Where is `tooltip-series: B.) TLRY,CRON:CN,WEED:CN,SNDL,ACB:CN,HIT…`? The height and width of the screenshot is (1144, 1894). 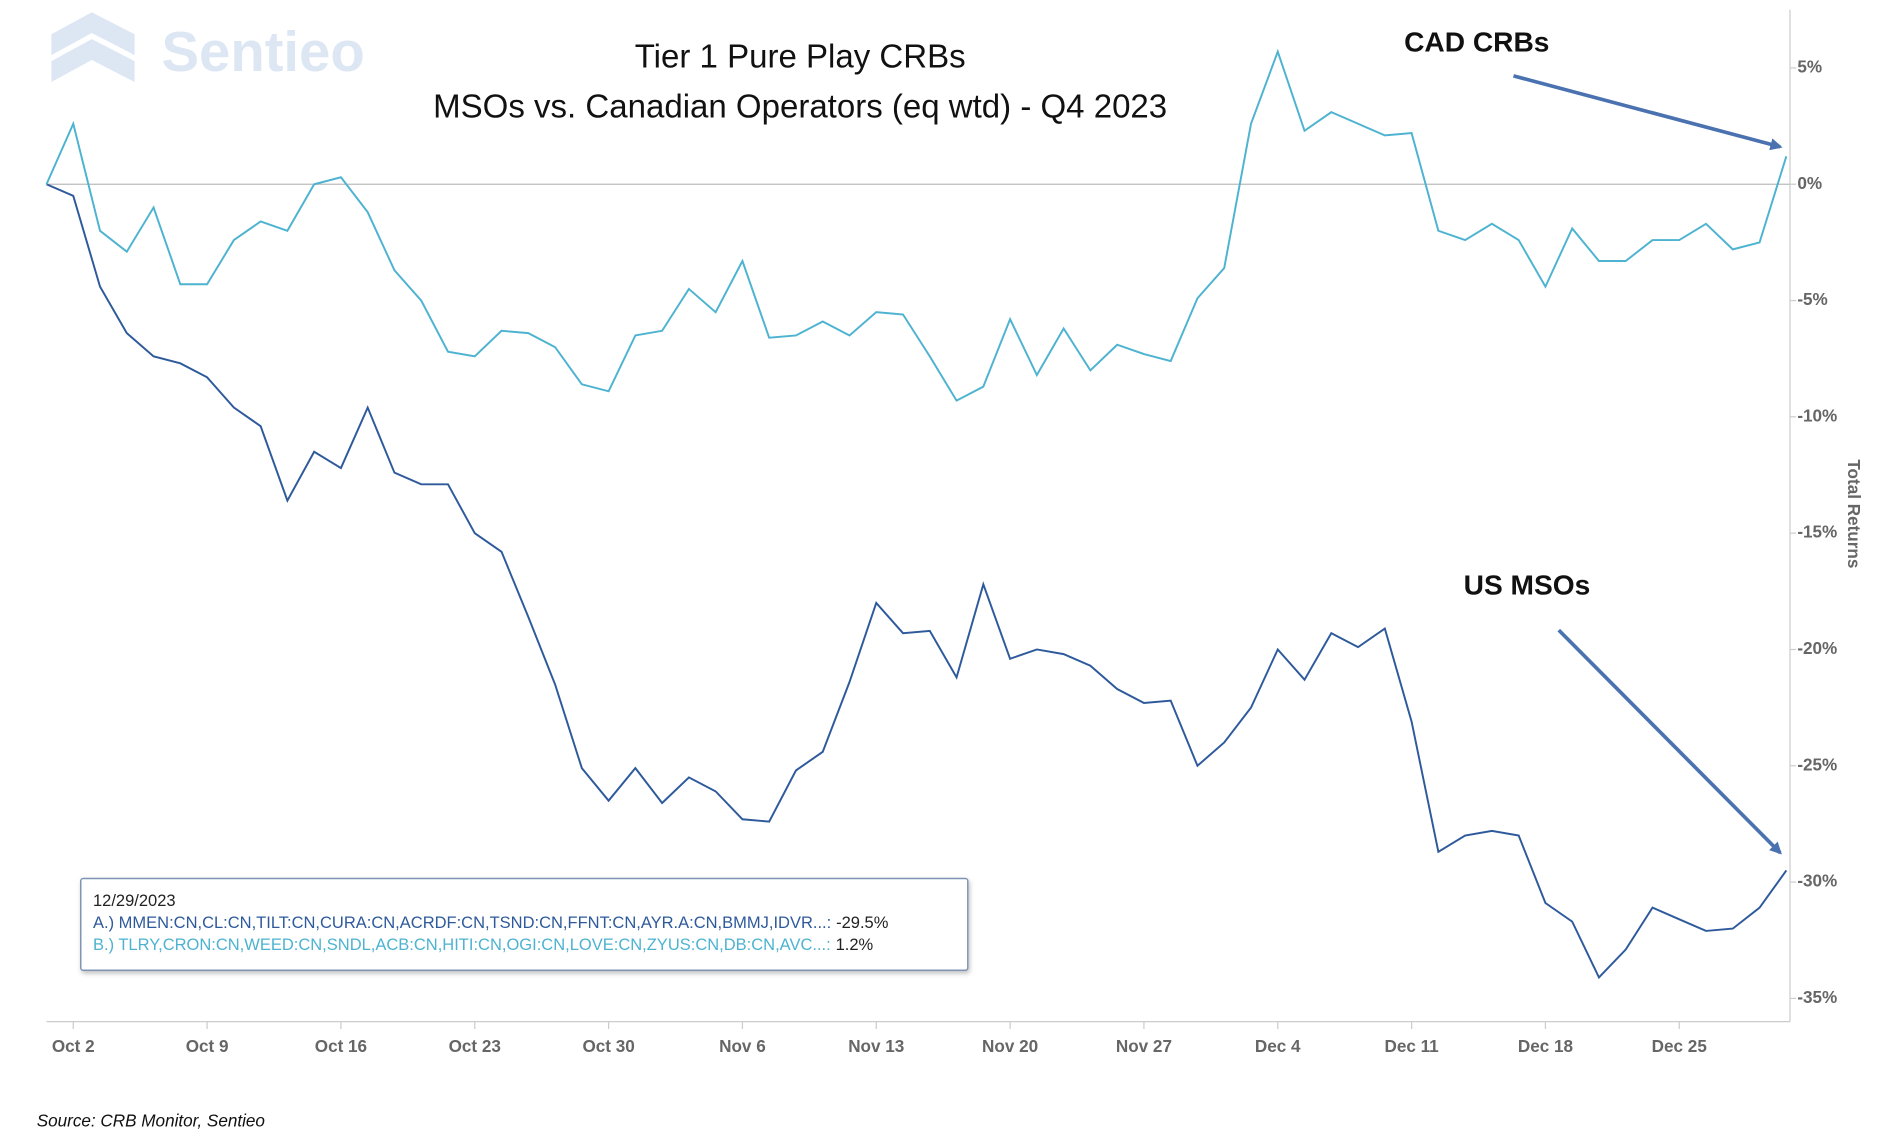
tooltip-series: B.) TLRY,CRON:CN,WEED:CN,SNDL,ACB:CN,HIT… is located at coordinates (462, 945).